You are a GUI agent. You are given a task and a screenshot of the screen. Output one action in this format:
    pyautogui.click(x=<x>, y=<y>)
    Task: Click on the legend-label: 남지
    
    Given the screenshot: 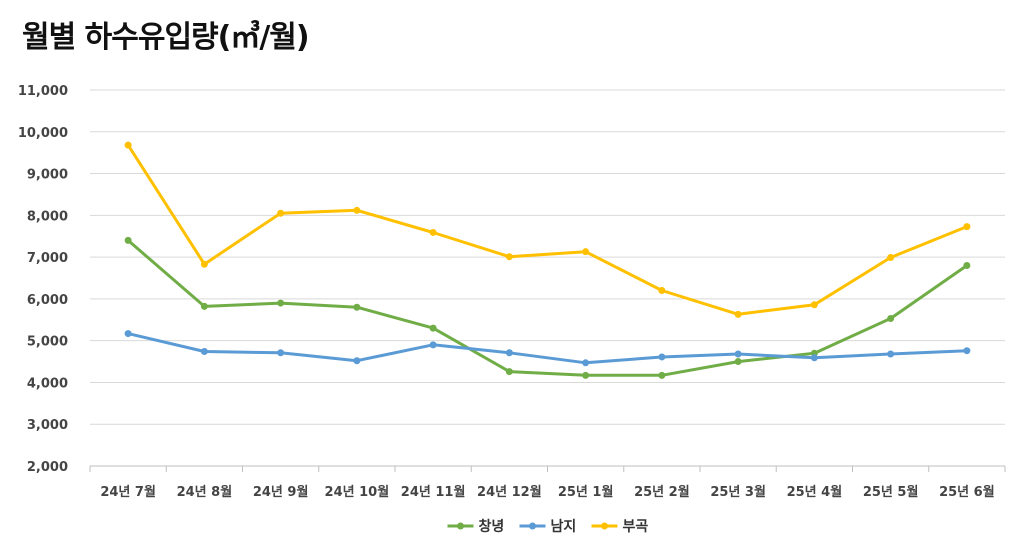 What is the action you would take?
    pyautogui.click(x=564, y=526)
    